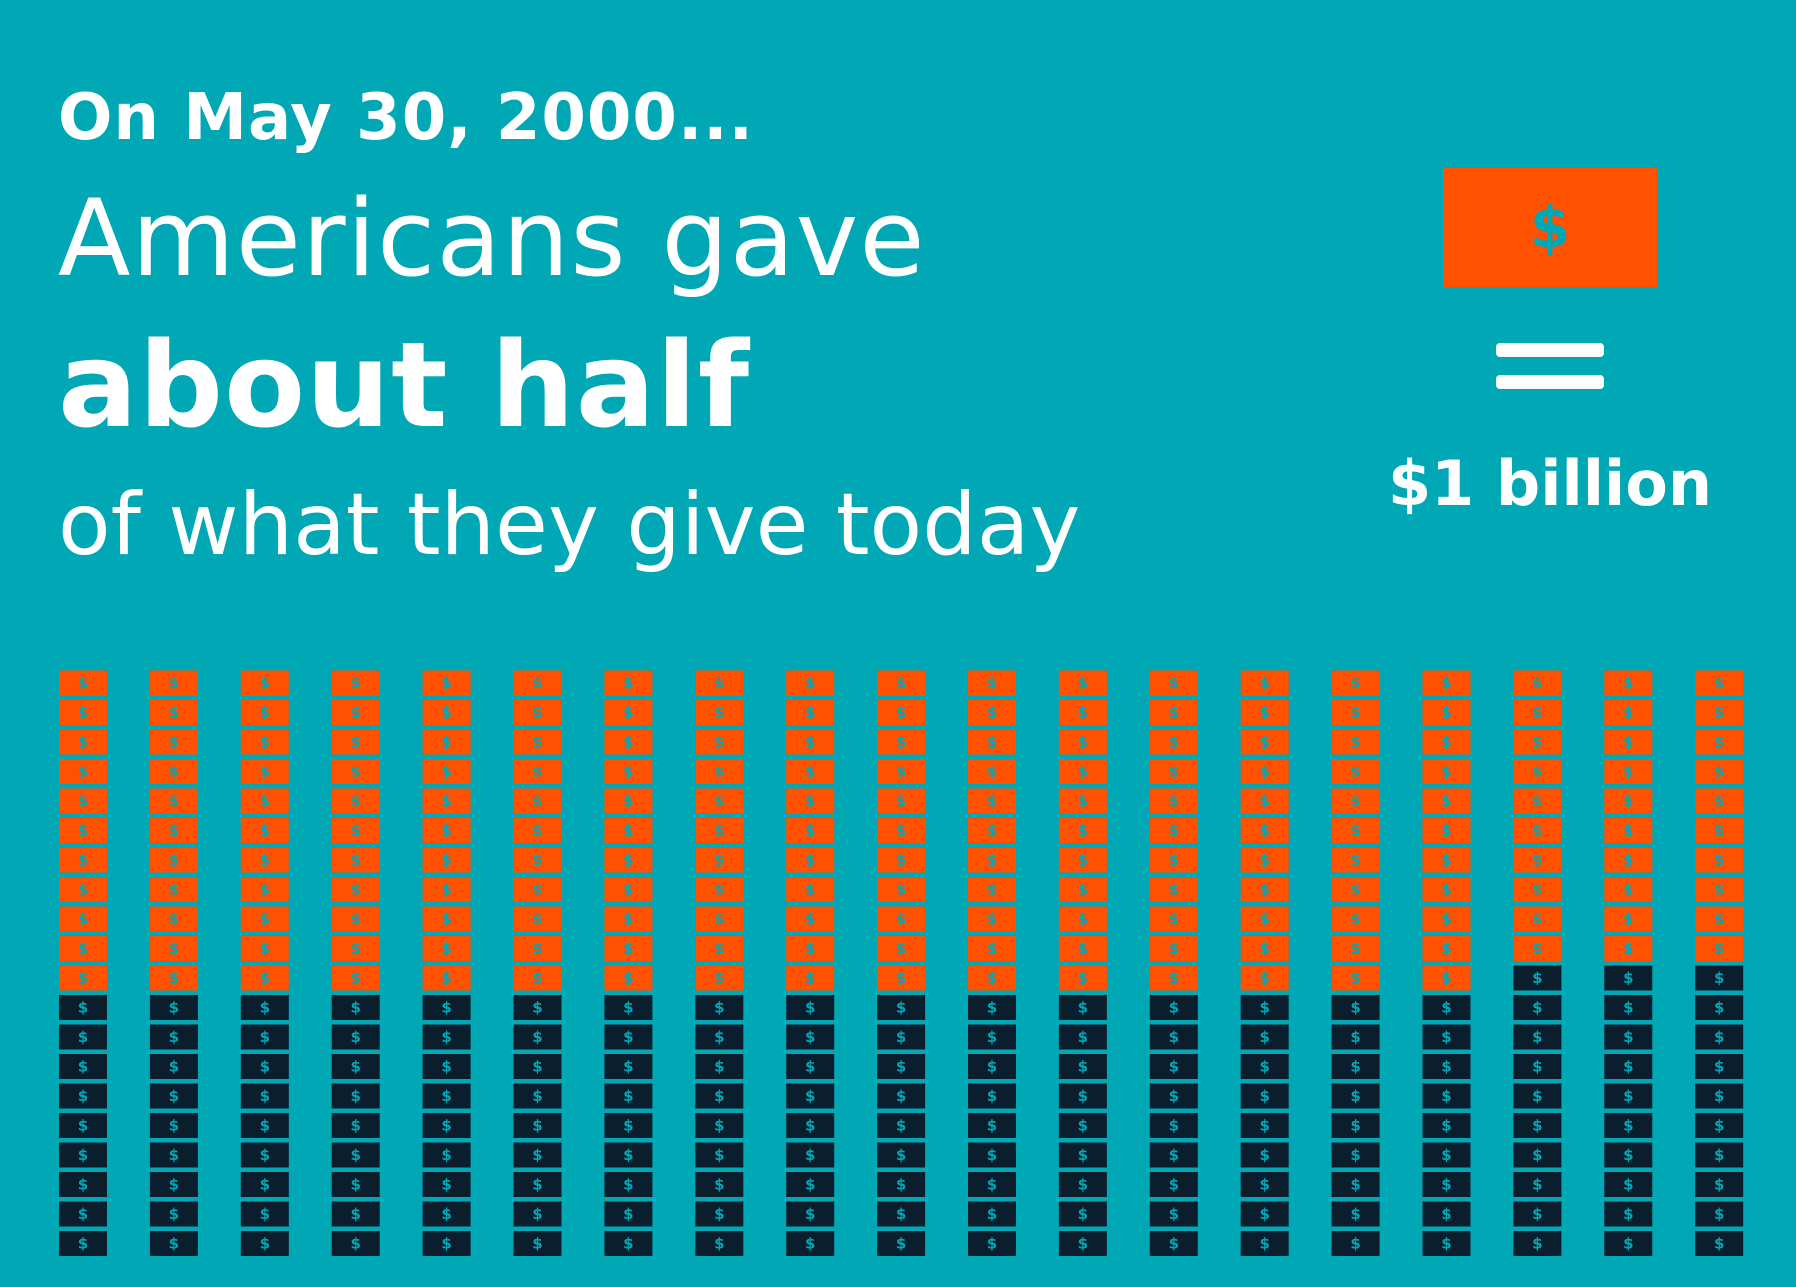  Describe the element at coordinates (537, 963) in the screenshot. I see `bill-column-6: $ $ $ $ $ $ $ $ $ $ $ $ $ $ $ $ $ $ $ $` at that location.